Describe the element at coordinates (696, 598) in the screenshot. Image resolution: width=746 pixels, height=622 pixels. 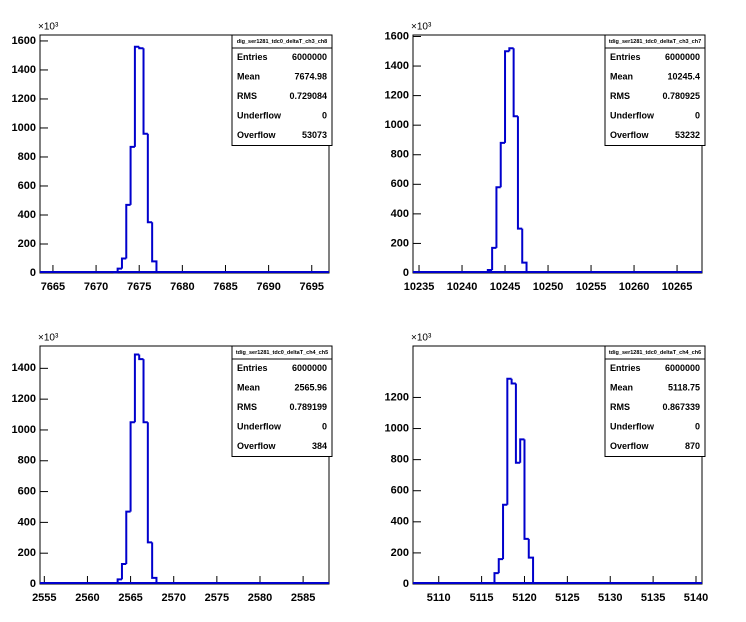
I see `x-tick-label: 5140` at that location.